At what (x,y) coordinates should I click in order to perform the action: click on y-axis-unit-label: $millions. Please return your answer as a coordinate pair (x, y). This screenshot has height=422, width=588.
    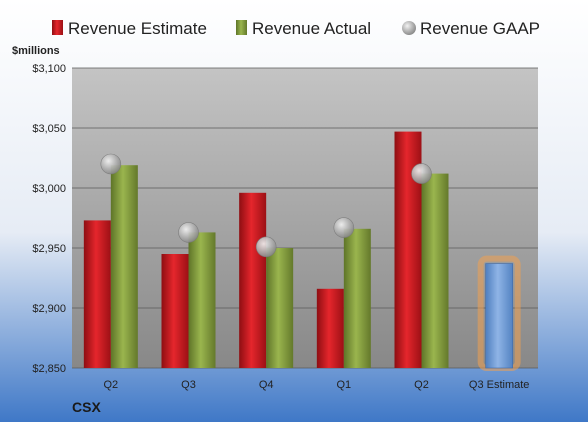
    Looking at the image, I should click on (36, 51).